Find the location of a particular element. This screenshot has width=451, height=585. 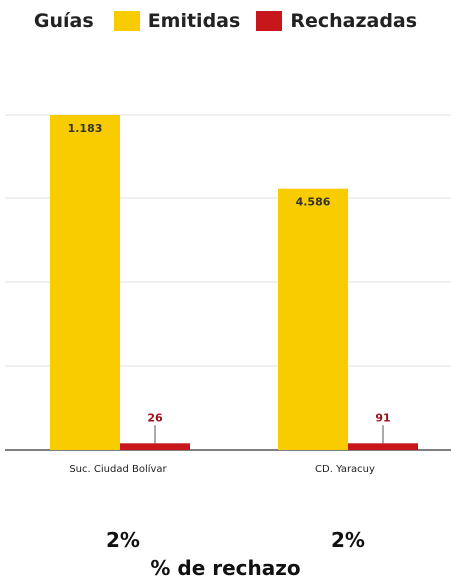

legend: Guías Emitidas Rechazadas is located at coordinates (225, 21).